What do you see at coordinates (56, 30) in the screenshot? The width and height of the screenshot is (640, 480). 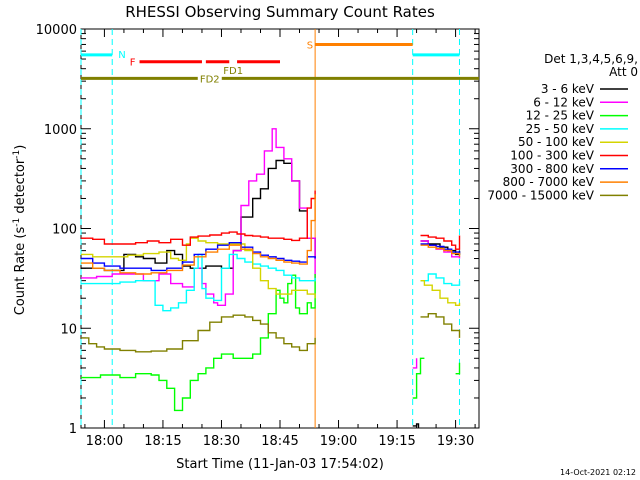 I see `y-tick-label-4: 10000` at bounding box center [56, 30].